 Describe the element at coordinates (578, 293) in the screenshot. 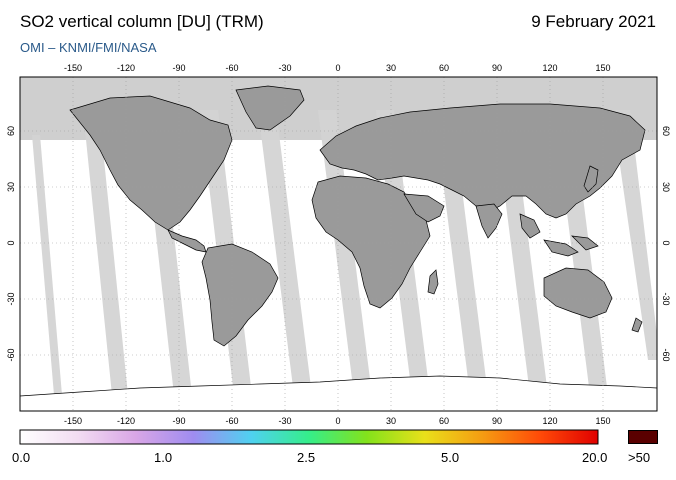

I see `australia` at that location.